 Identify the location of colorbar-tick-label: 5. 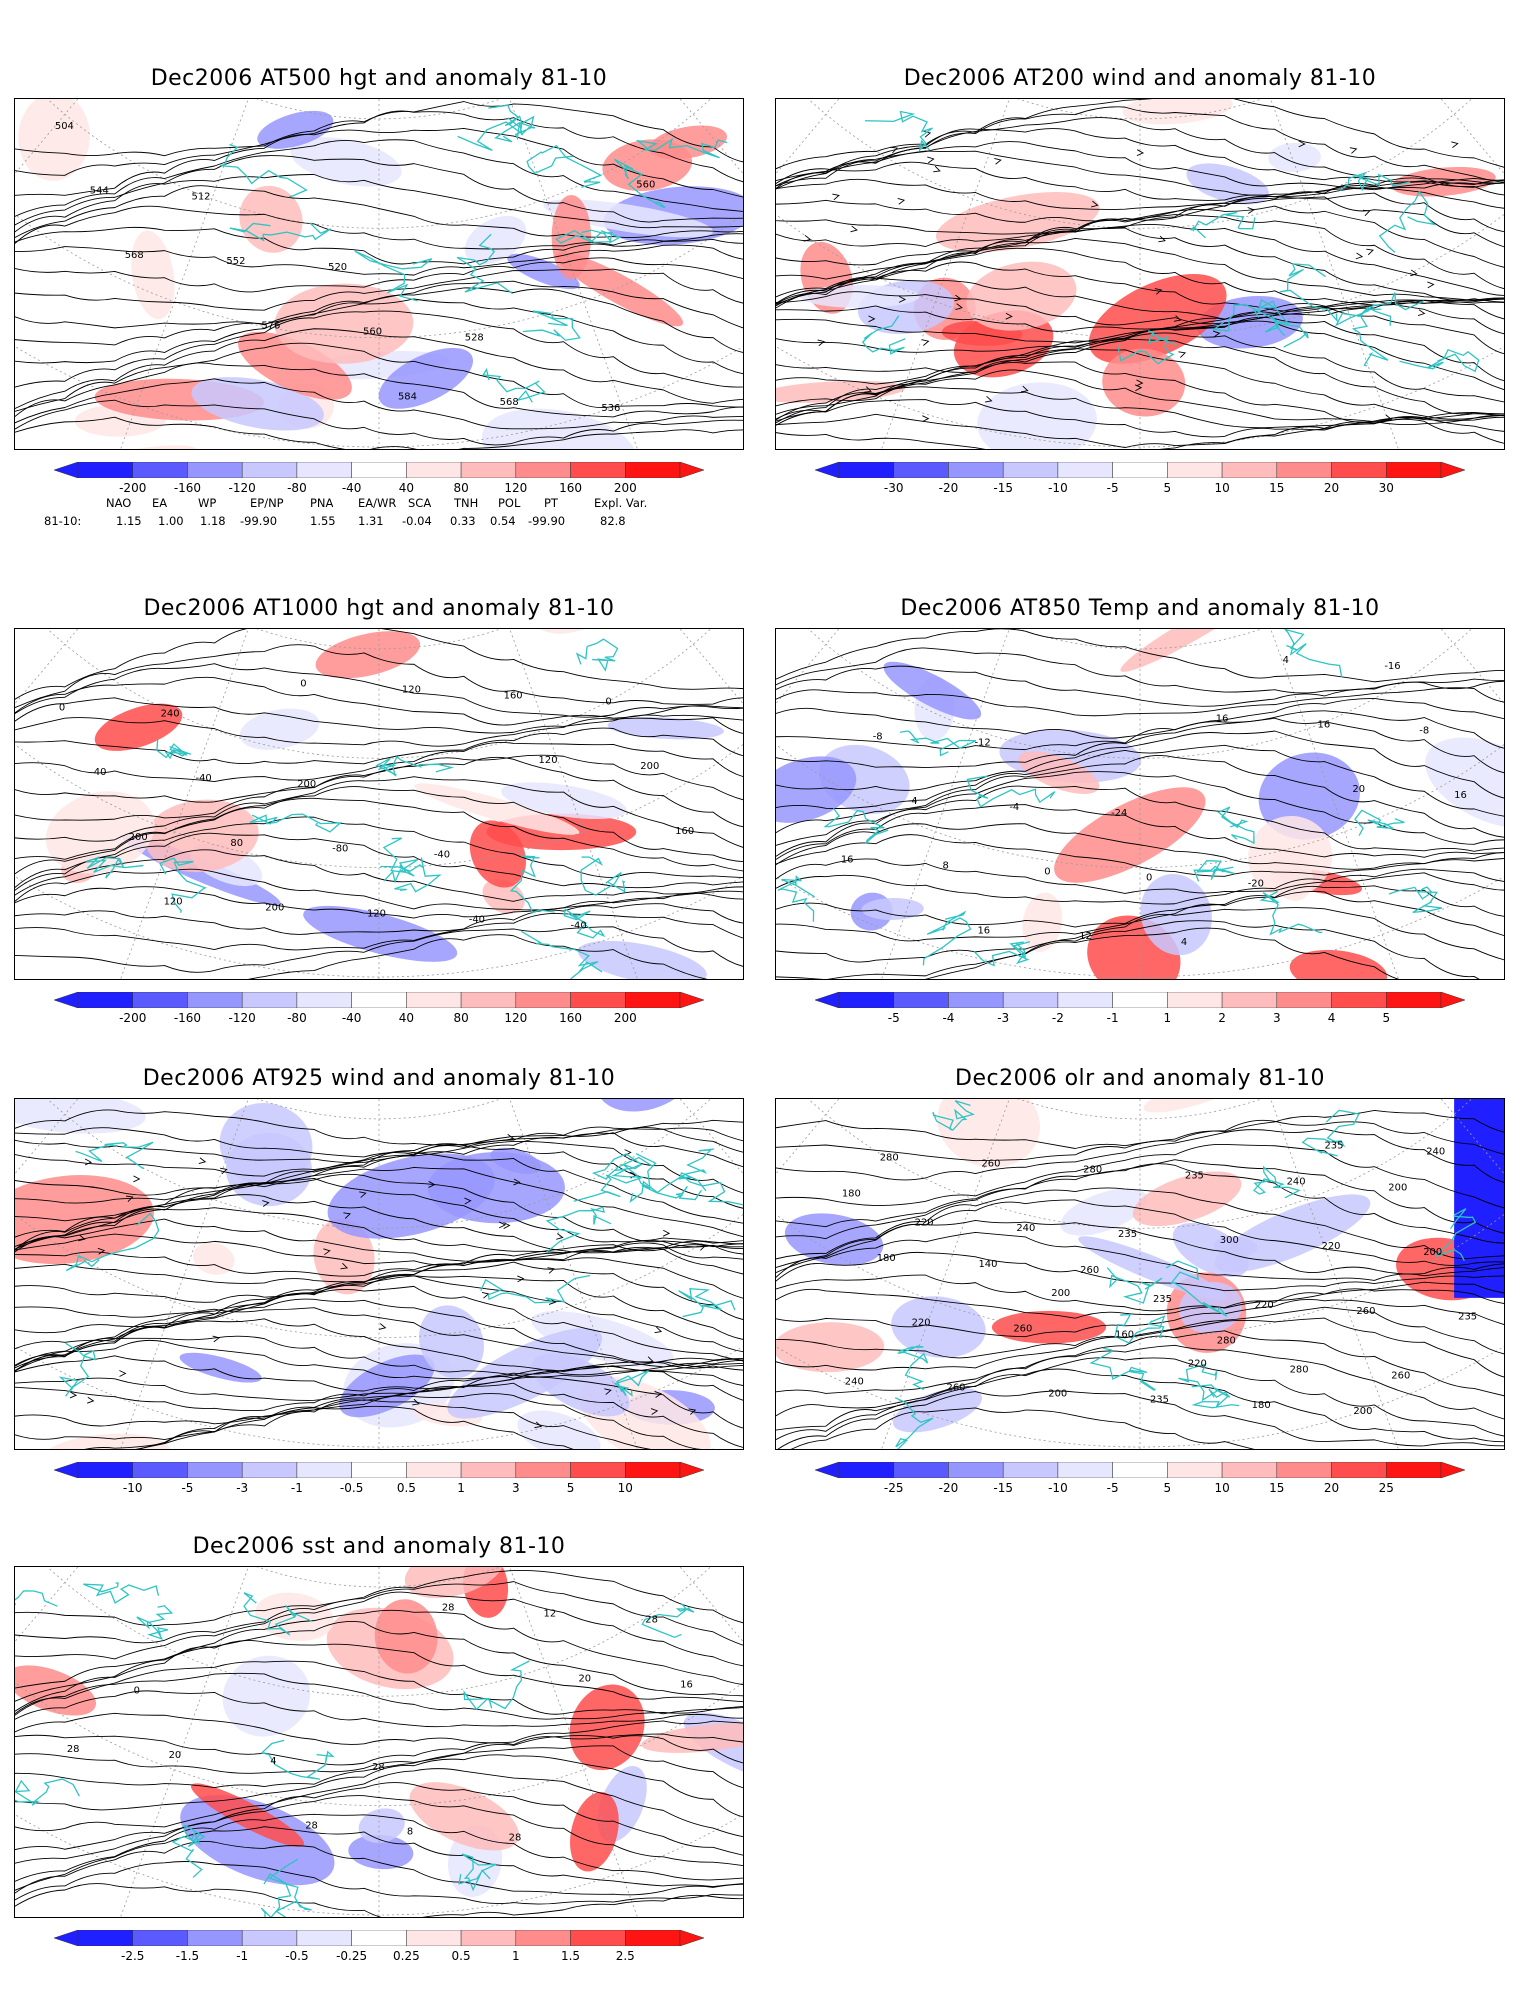
(1386, 1018).